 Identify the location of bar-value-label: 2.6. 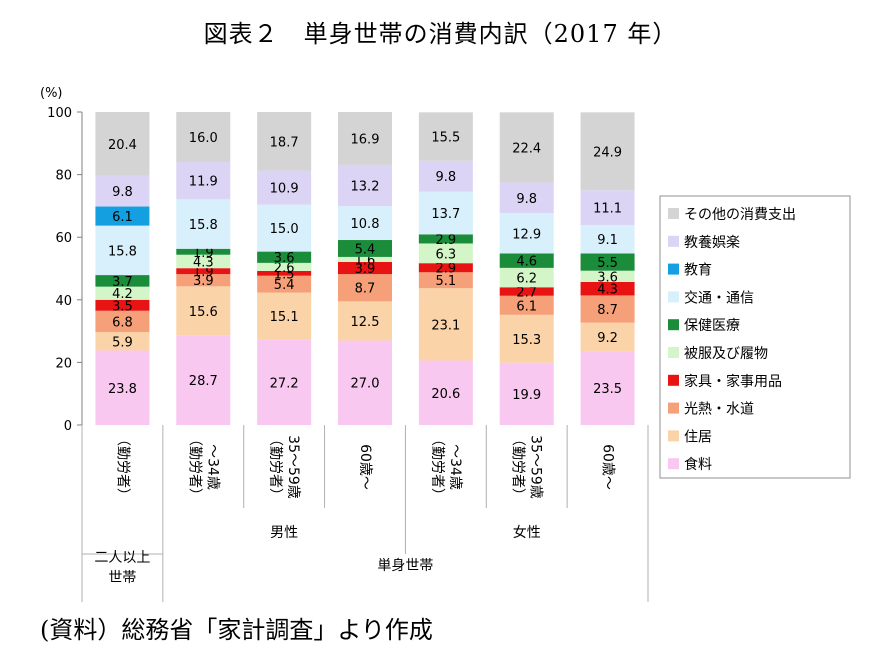
(284, 268).